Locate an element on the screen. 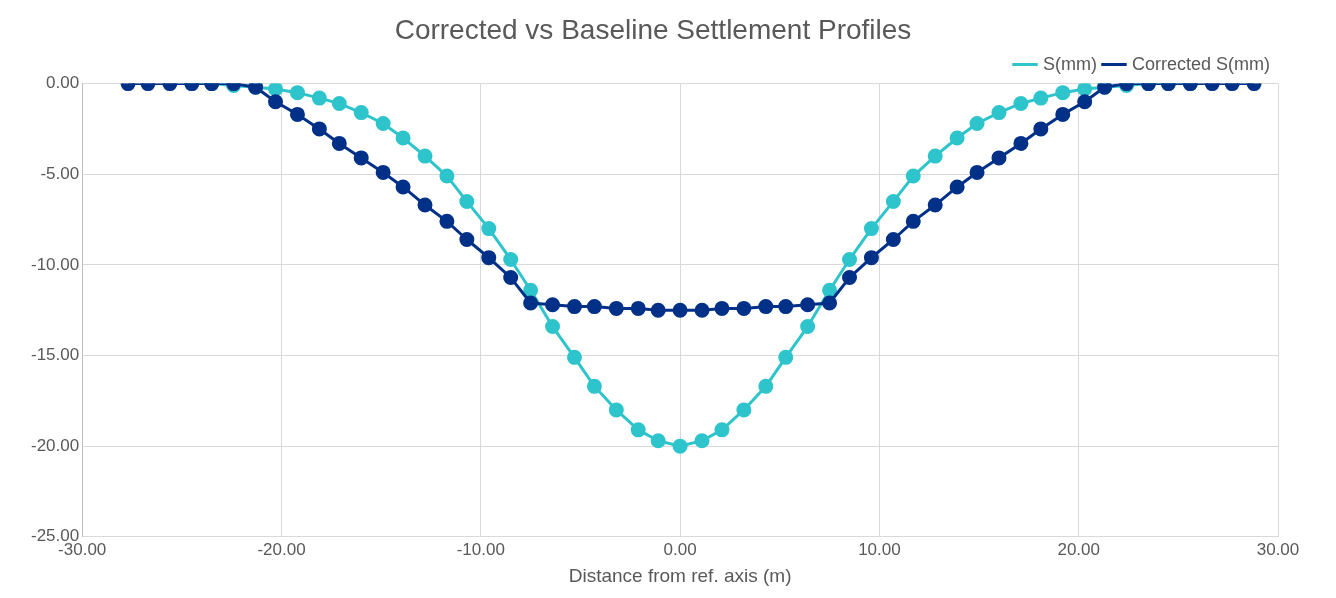  x-tick-label: 0.00 is located at coordinates (680, 549).